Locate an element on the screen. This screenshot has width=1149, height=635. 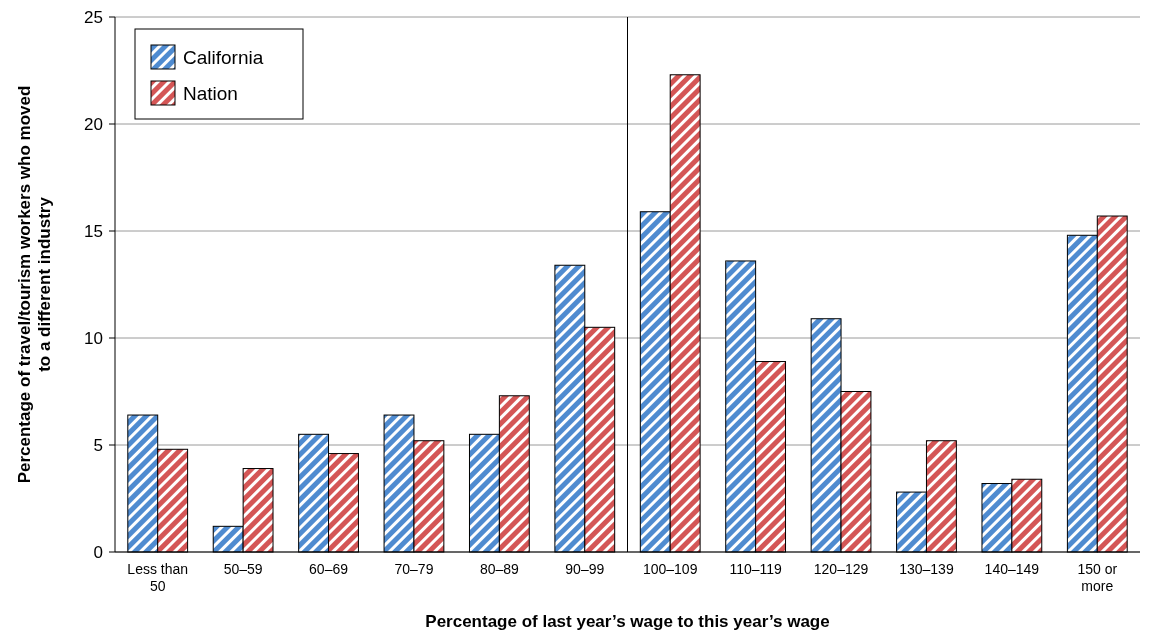
x-tick-label: 50–59 is located at coordinates (243, 569).